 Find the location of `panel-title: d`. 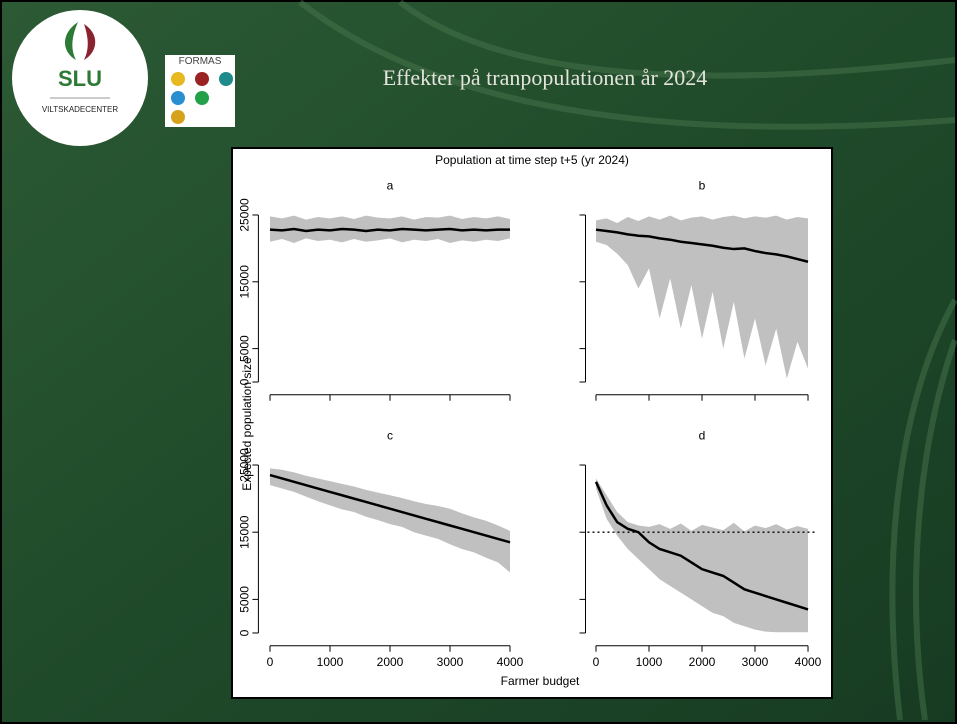

panel-title: d is located at coordinates (702, 435).